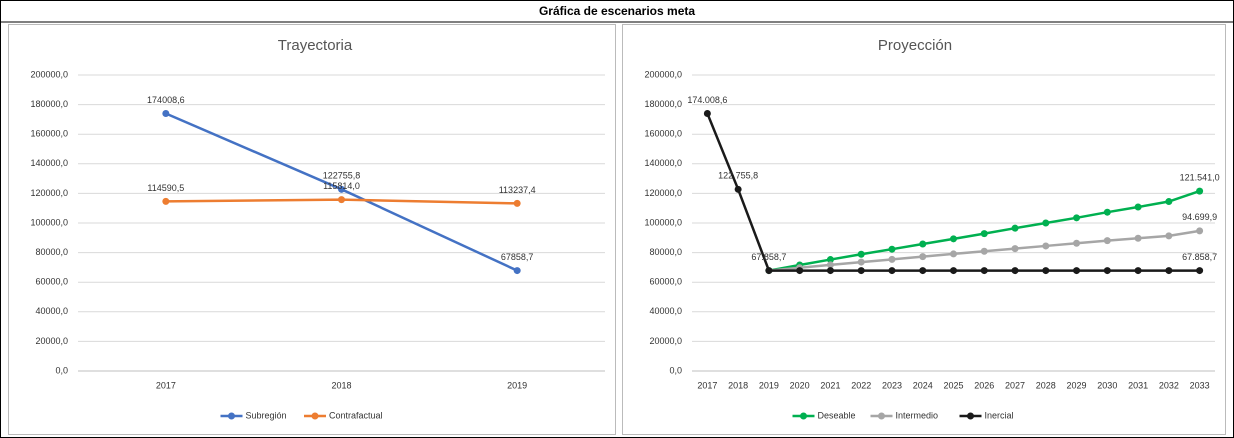 This screenshot has height=438, width=1234. What do you see at coordinates (51, 341) in the screenshot?
I see `y-tick-label: 20000,0` at bounding box center [51, 341].